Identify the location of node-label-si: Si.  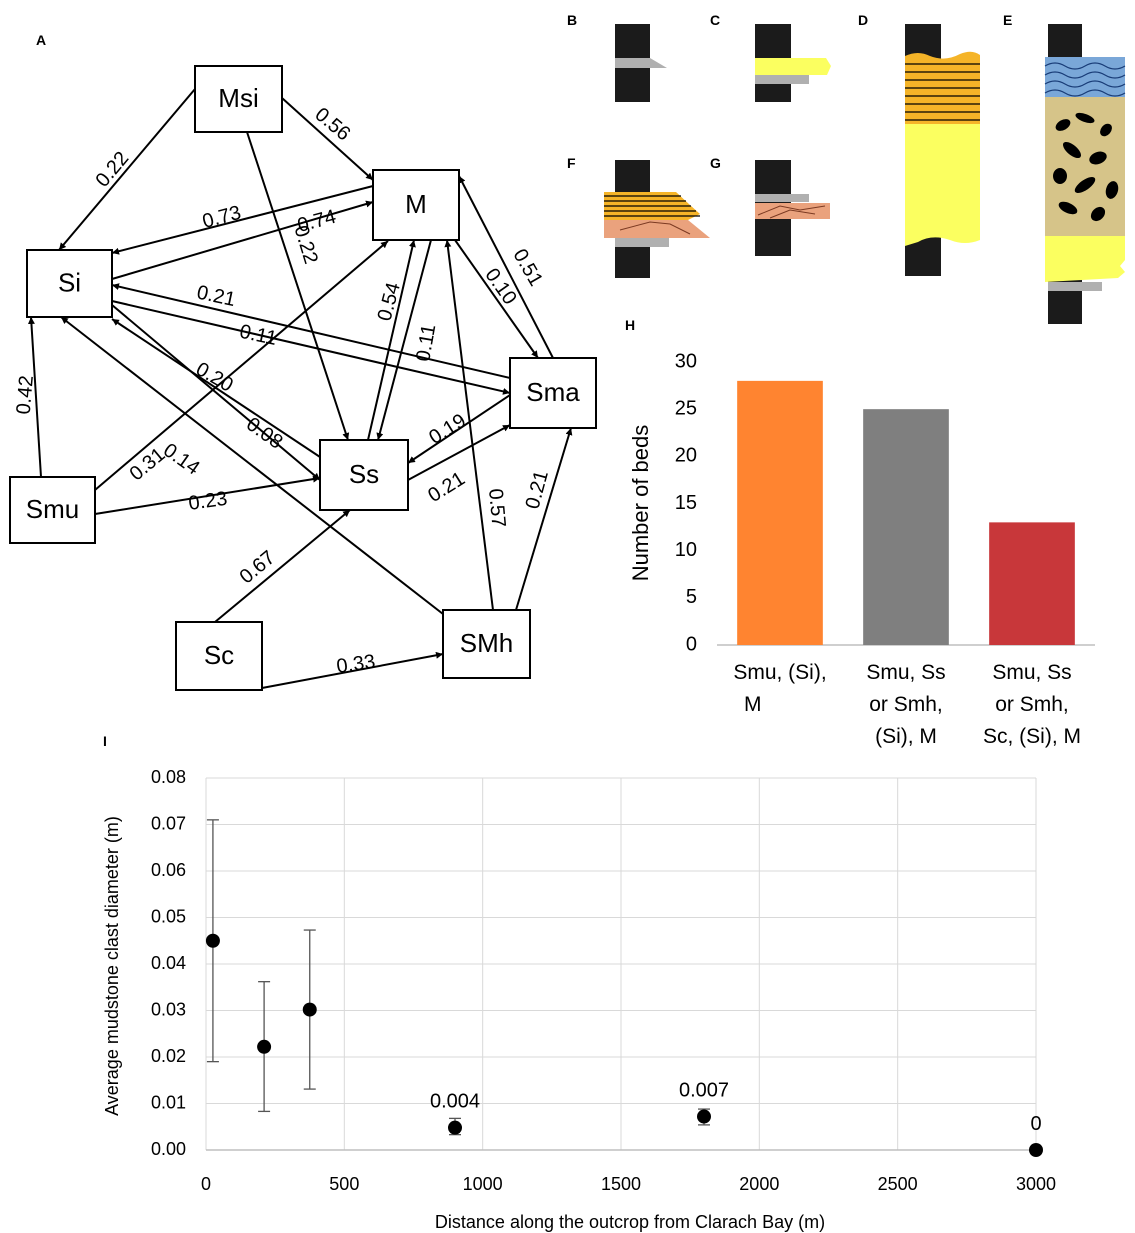
(69, 282).